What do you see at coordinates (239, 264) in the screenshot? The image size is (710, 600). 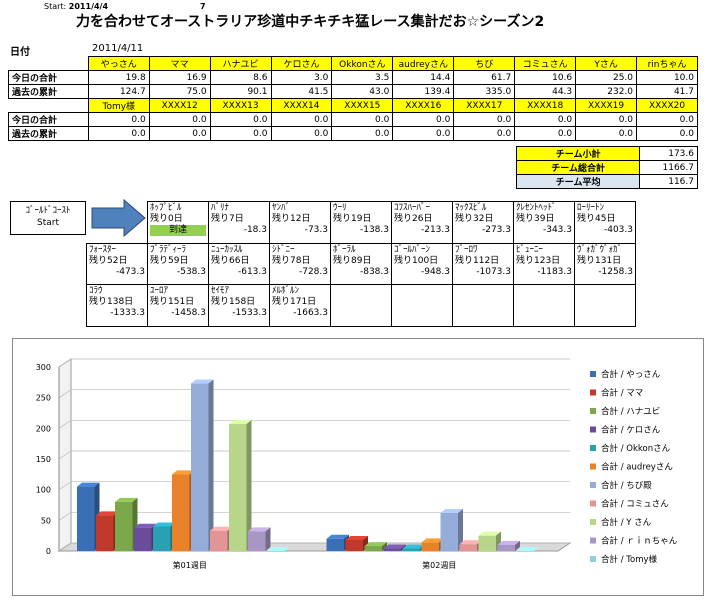 I see `route-stop: ﾆｭｰｶｯｽﾙ 残り66日 -613.3` at bounding box center [239, 264].